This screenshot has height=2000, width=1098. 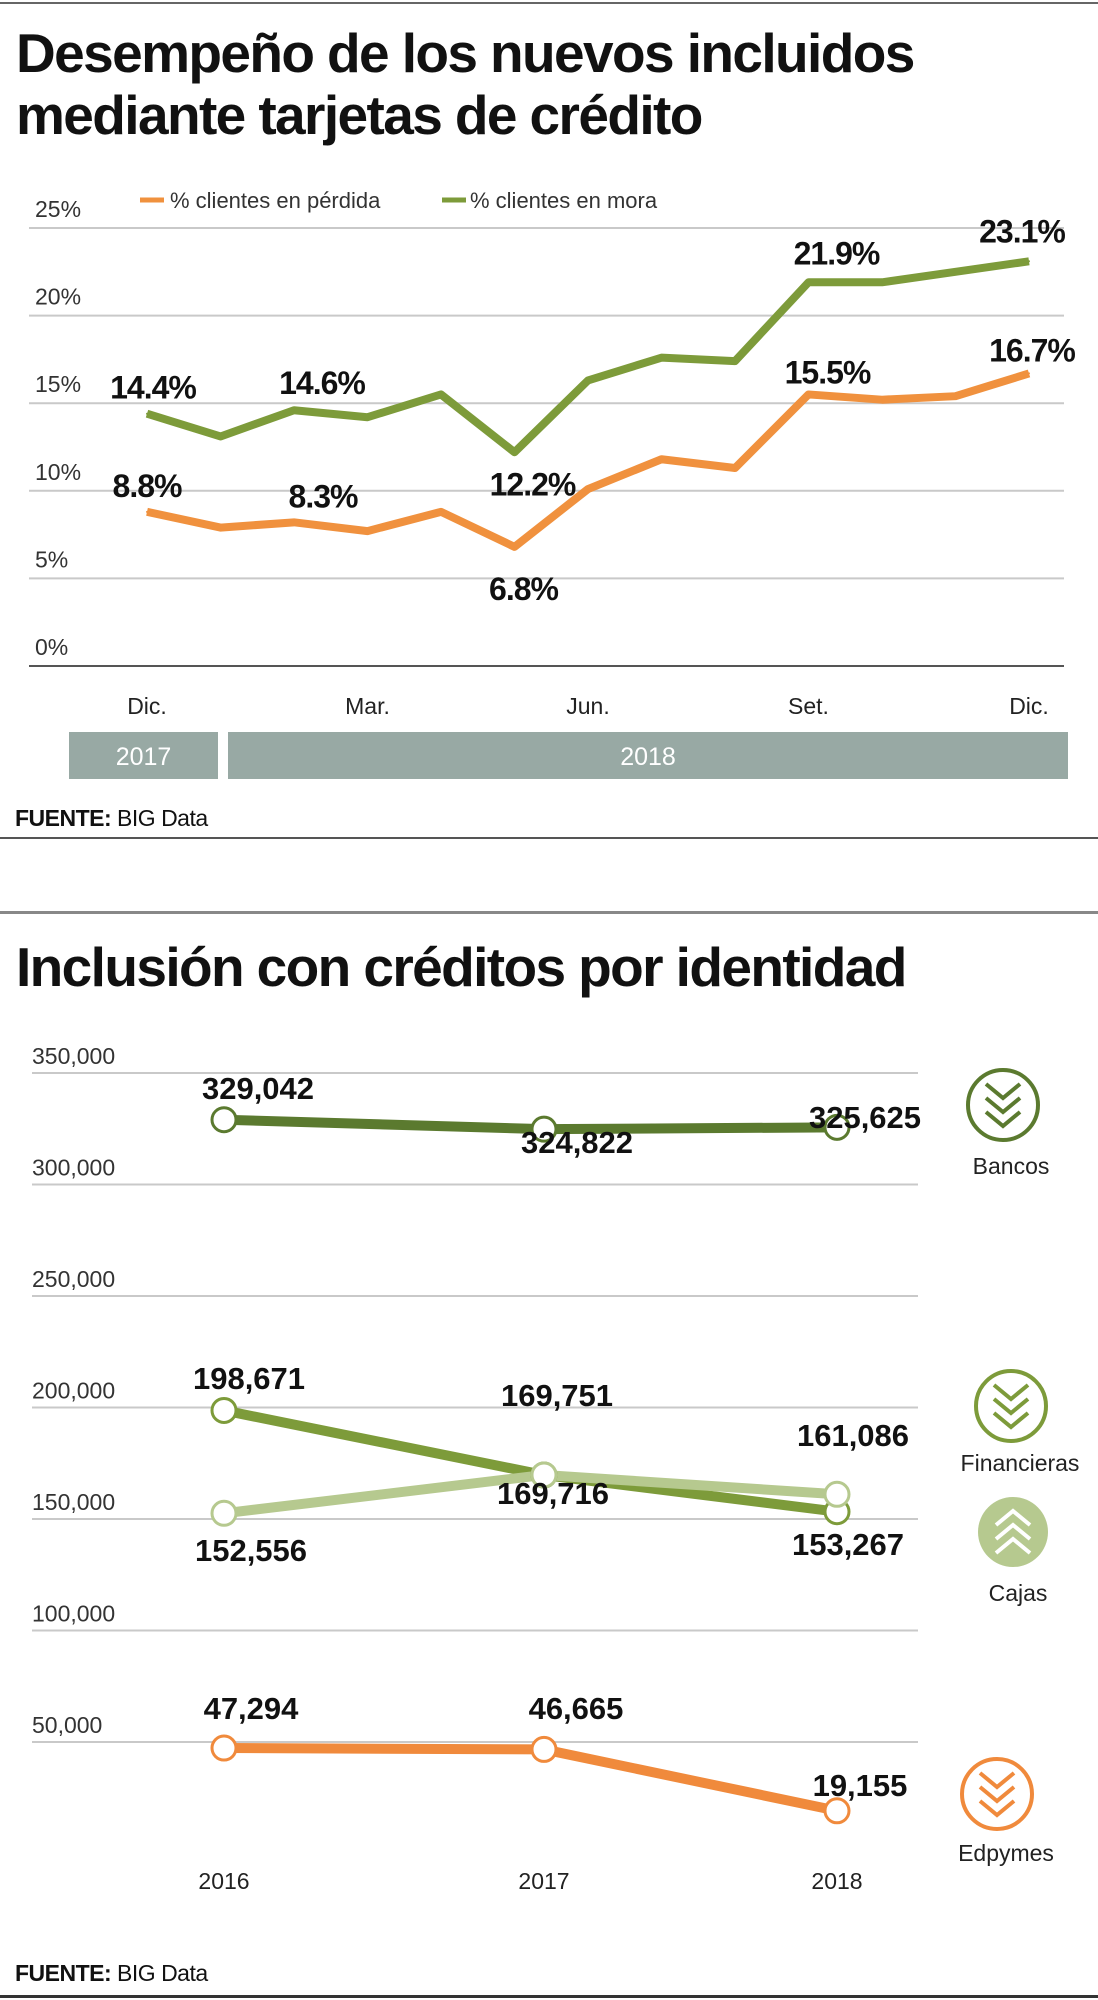 What do you see at coordinates (1011, 1166) in the screenshot?
I see `legend-label: Bancos` at bounding box center [1011, 1166].